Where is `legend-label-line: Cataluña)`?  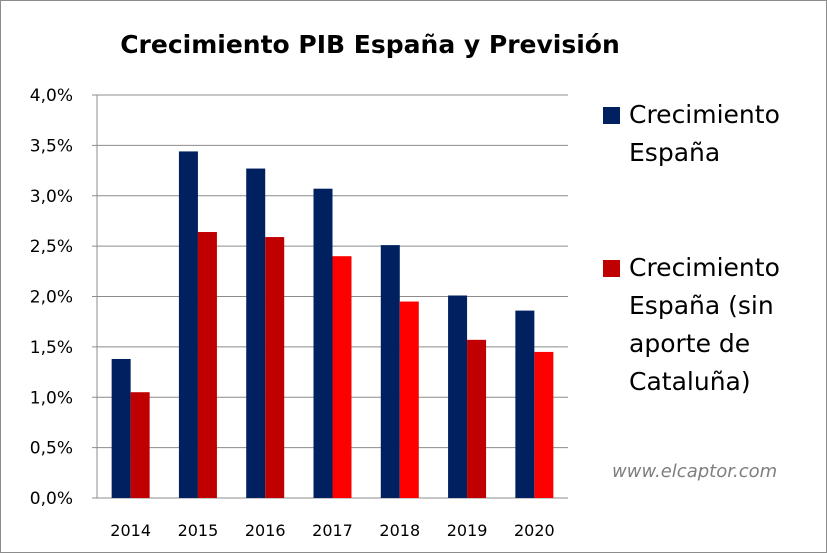 legend-label-line: Cataluña) is located at coordinates (690, 381).